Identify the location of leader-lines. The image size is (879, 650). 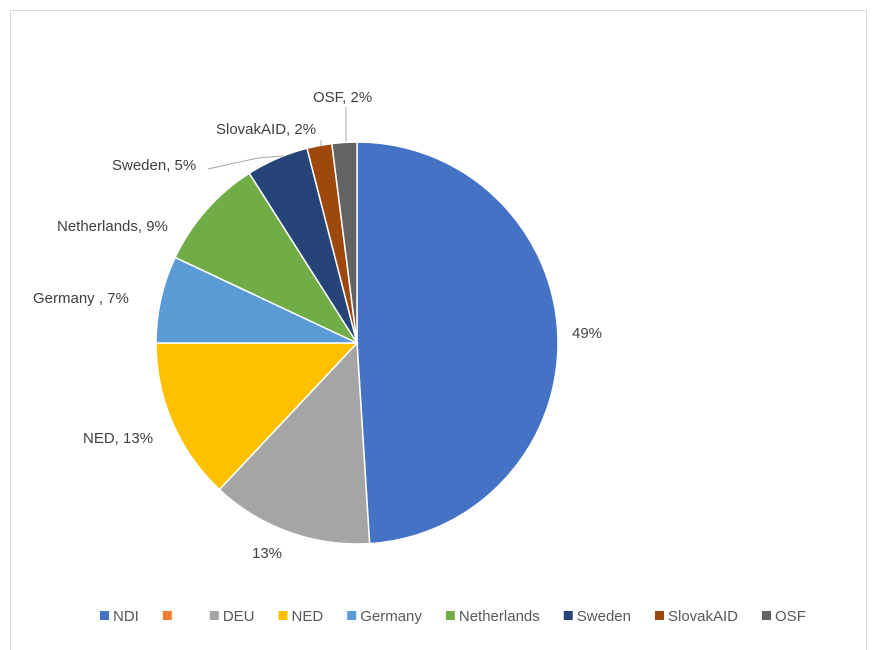
(277, 138).